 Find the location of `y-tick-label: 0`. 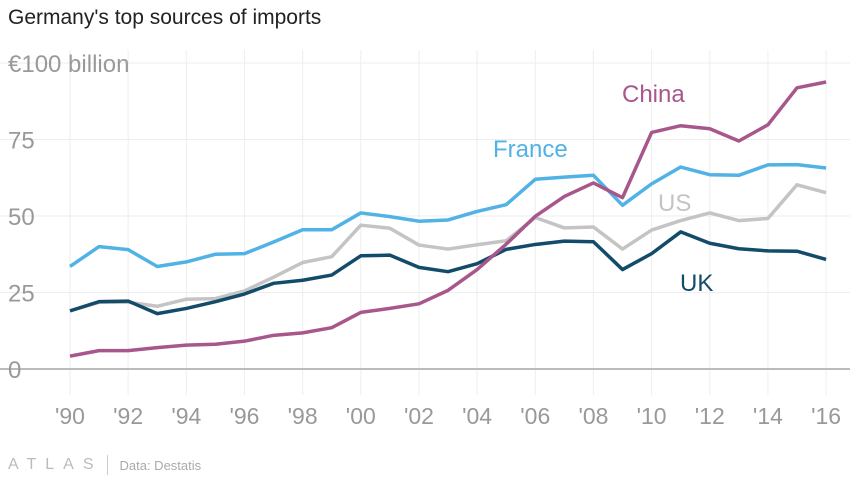

y-tick-label: 0 is located at coordinates (14, 370).